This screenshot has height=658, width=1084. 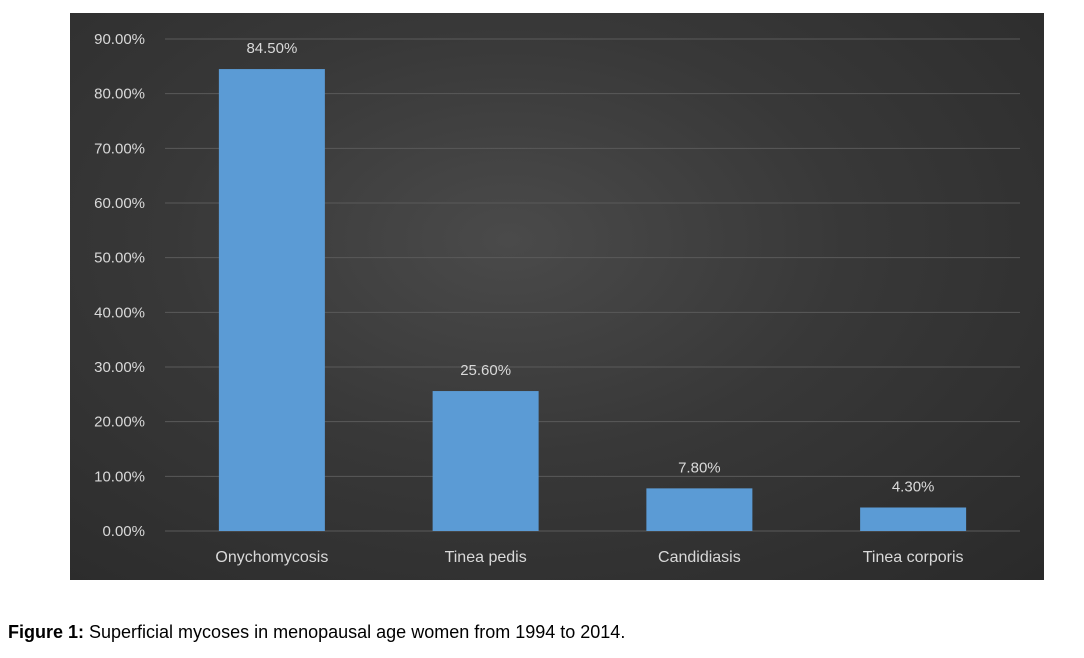 I want to click on y-tick-label: 40.00%, so click(x=119, y=312).